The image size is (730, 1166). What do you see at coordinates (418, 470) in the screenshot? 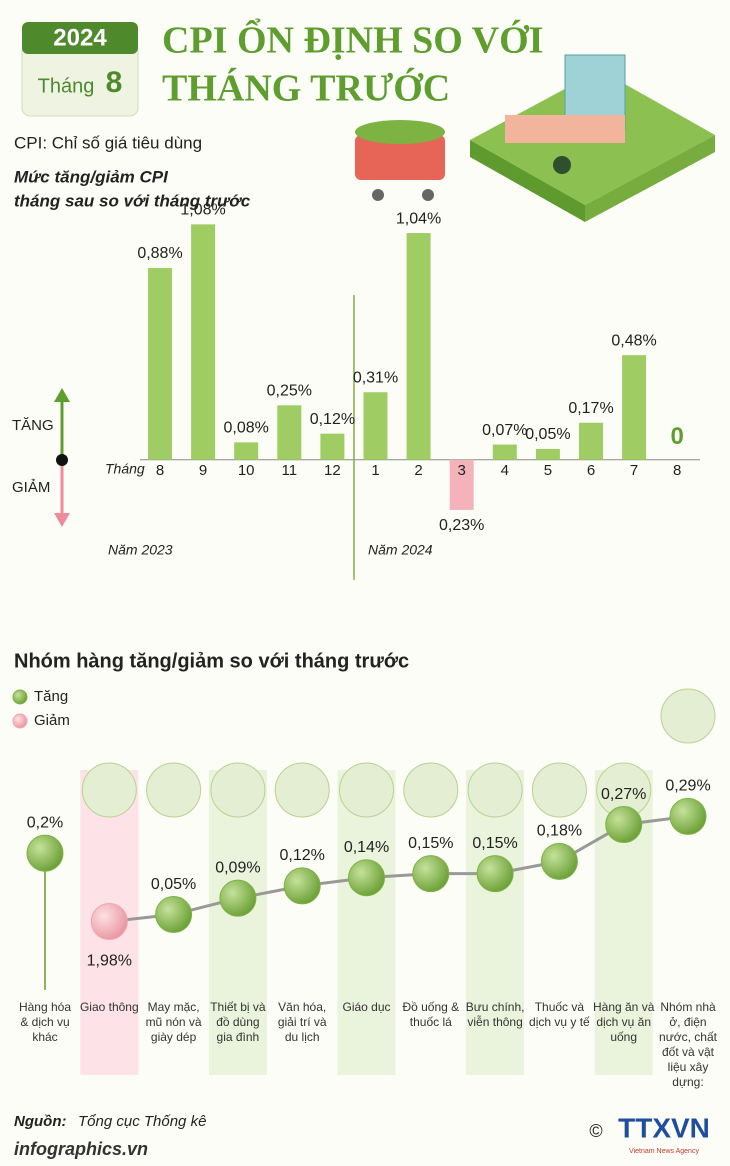
I see `x-tick-label: 2` at bounding box center [418, 470].